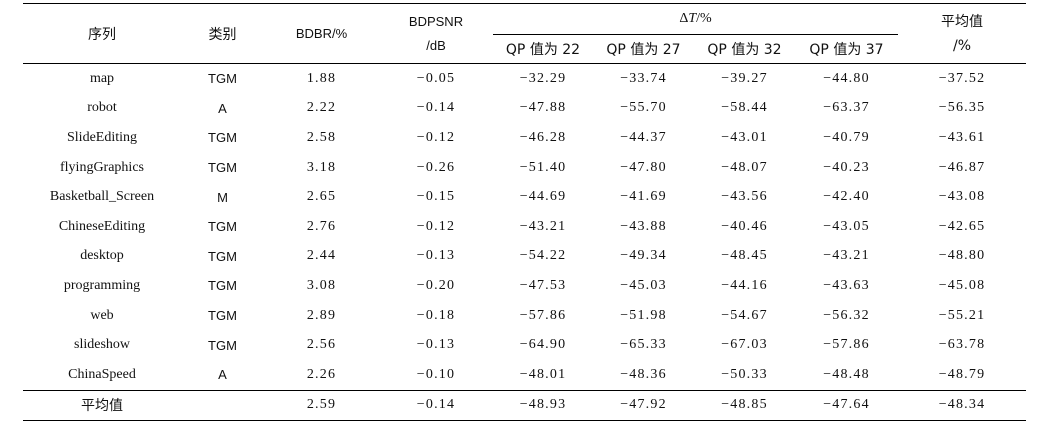 The height and width of the screenshot is (426, 1048). What do you see at coordinates (643, 197) in the screenshot?
I see `cell-qp27: −41.69` at bounding box center [643, 197].